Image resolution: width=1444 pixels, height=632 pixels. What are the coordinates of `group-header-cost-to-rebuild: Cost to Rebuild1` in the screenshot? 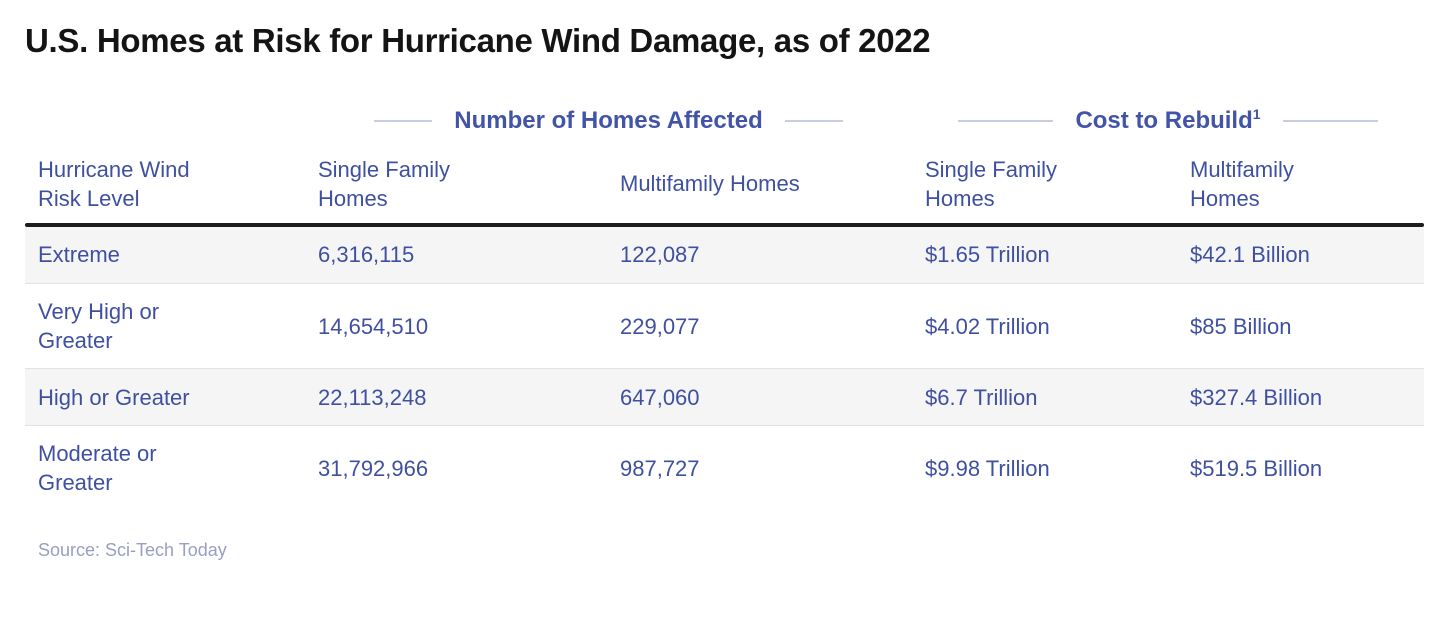 It's located at (1168, 120).